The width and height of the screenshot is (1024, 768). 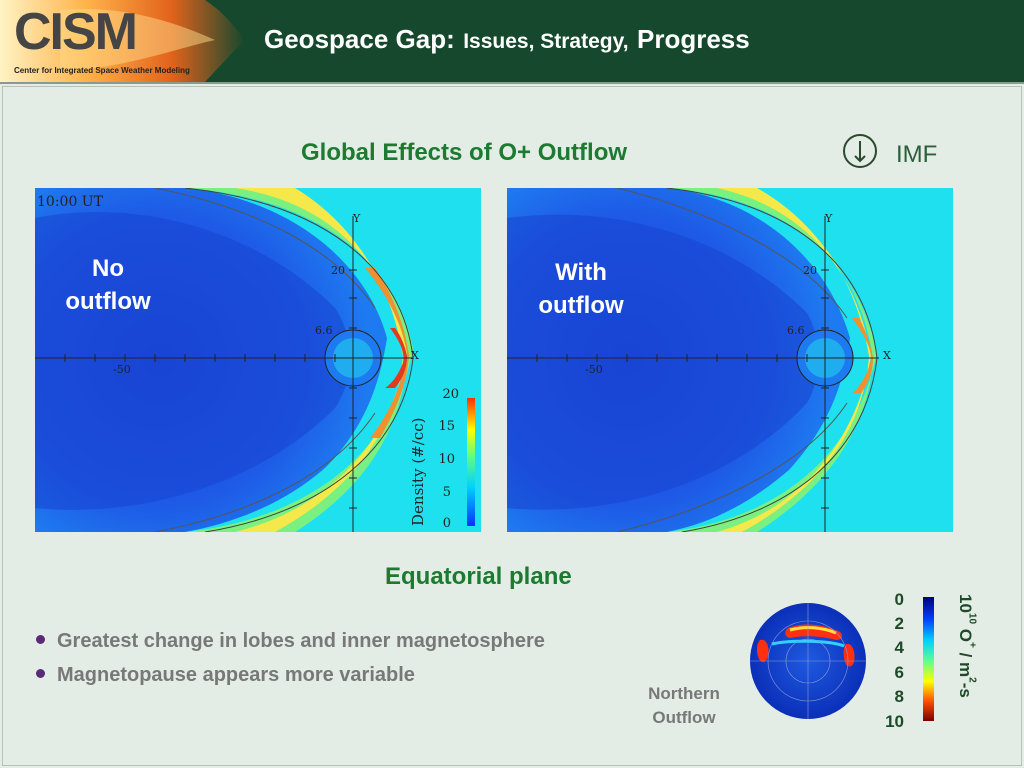 I want to click on polar-outflow-map, so click(x=808, y=661).